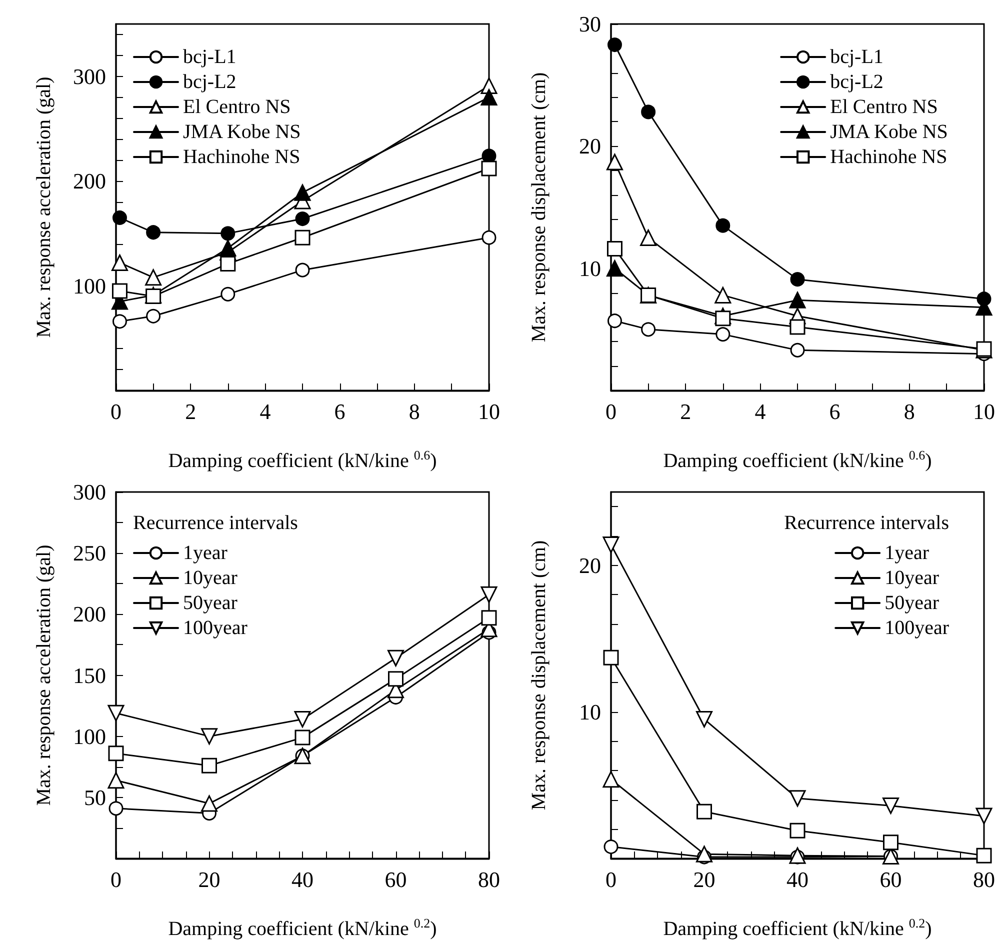 The image size is (999, 943). What do you see at coordinates (89, 553) in the screenshot?
I see `y-tick-label: 250` at bounding box center [89, 553].